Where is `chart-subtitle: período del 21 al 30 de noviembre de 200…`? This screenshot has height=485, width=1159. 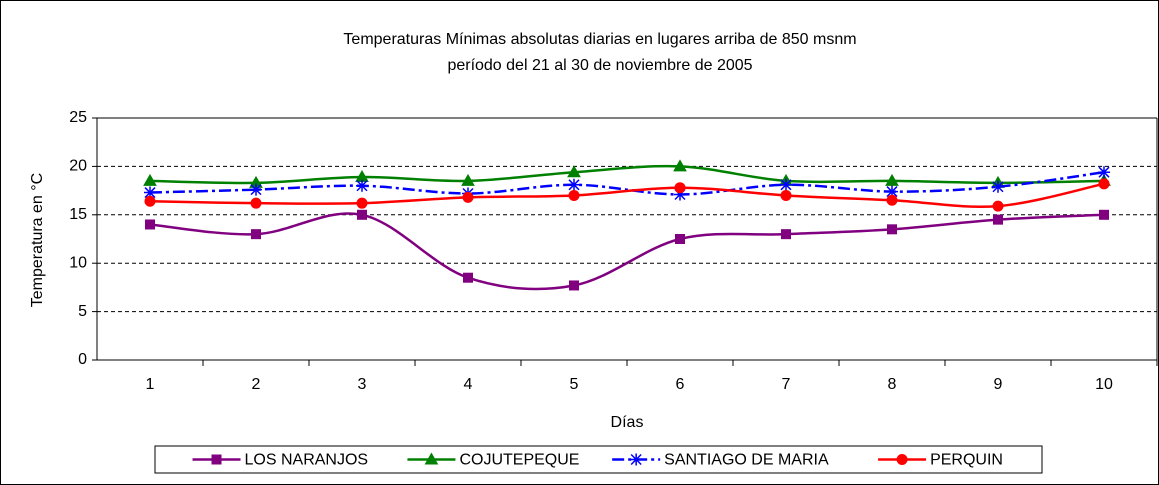 chart-subtitle: período del 21 al 30 de noviembre de 200… is located at coordinates (599, 65).